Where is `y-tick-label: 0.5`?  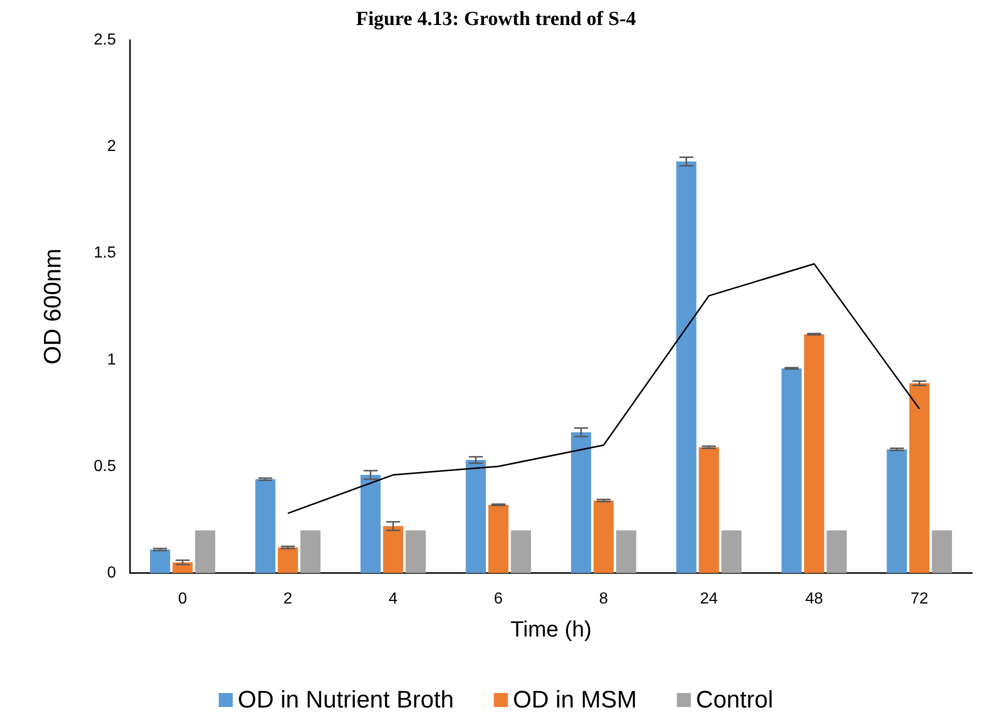
y-tick-label: 0.5 is located at coordinates (105, 466).